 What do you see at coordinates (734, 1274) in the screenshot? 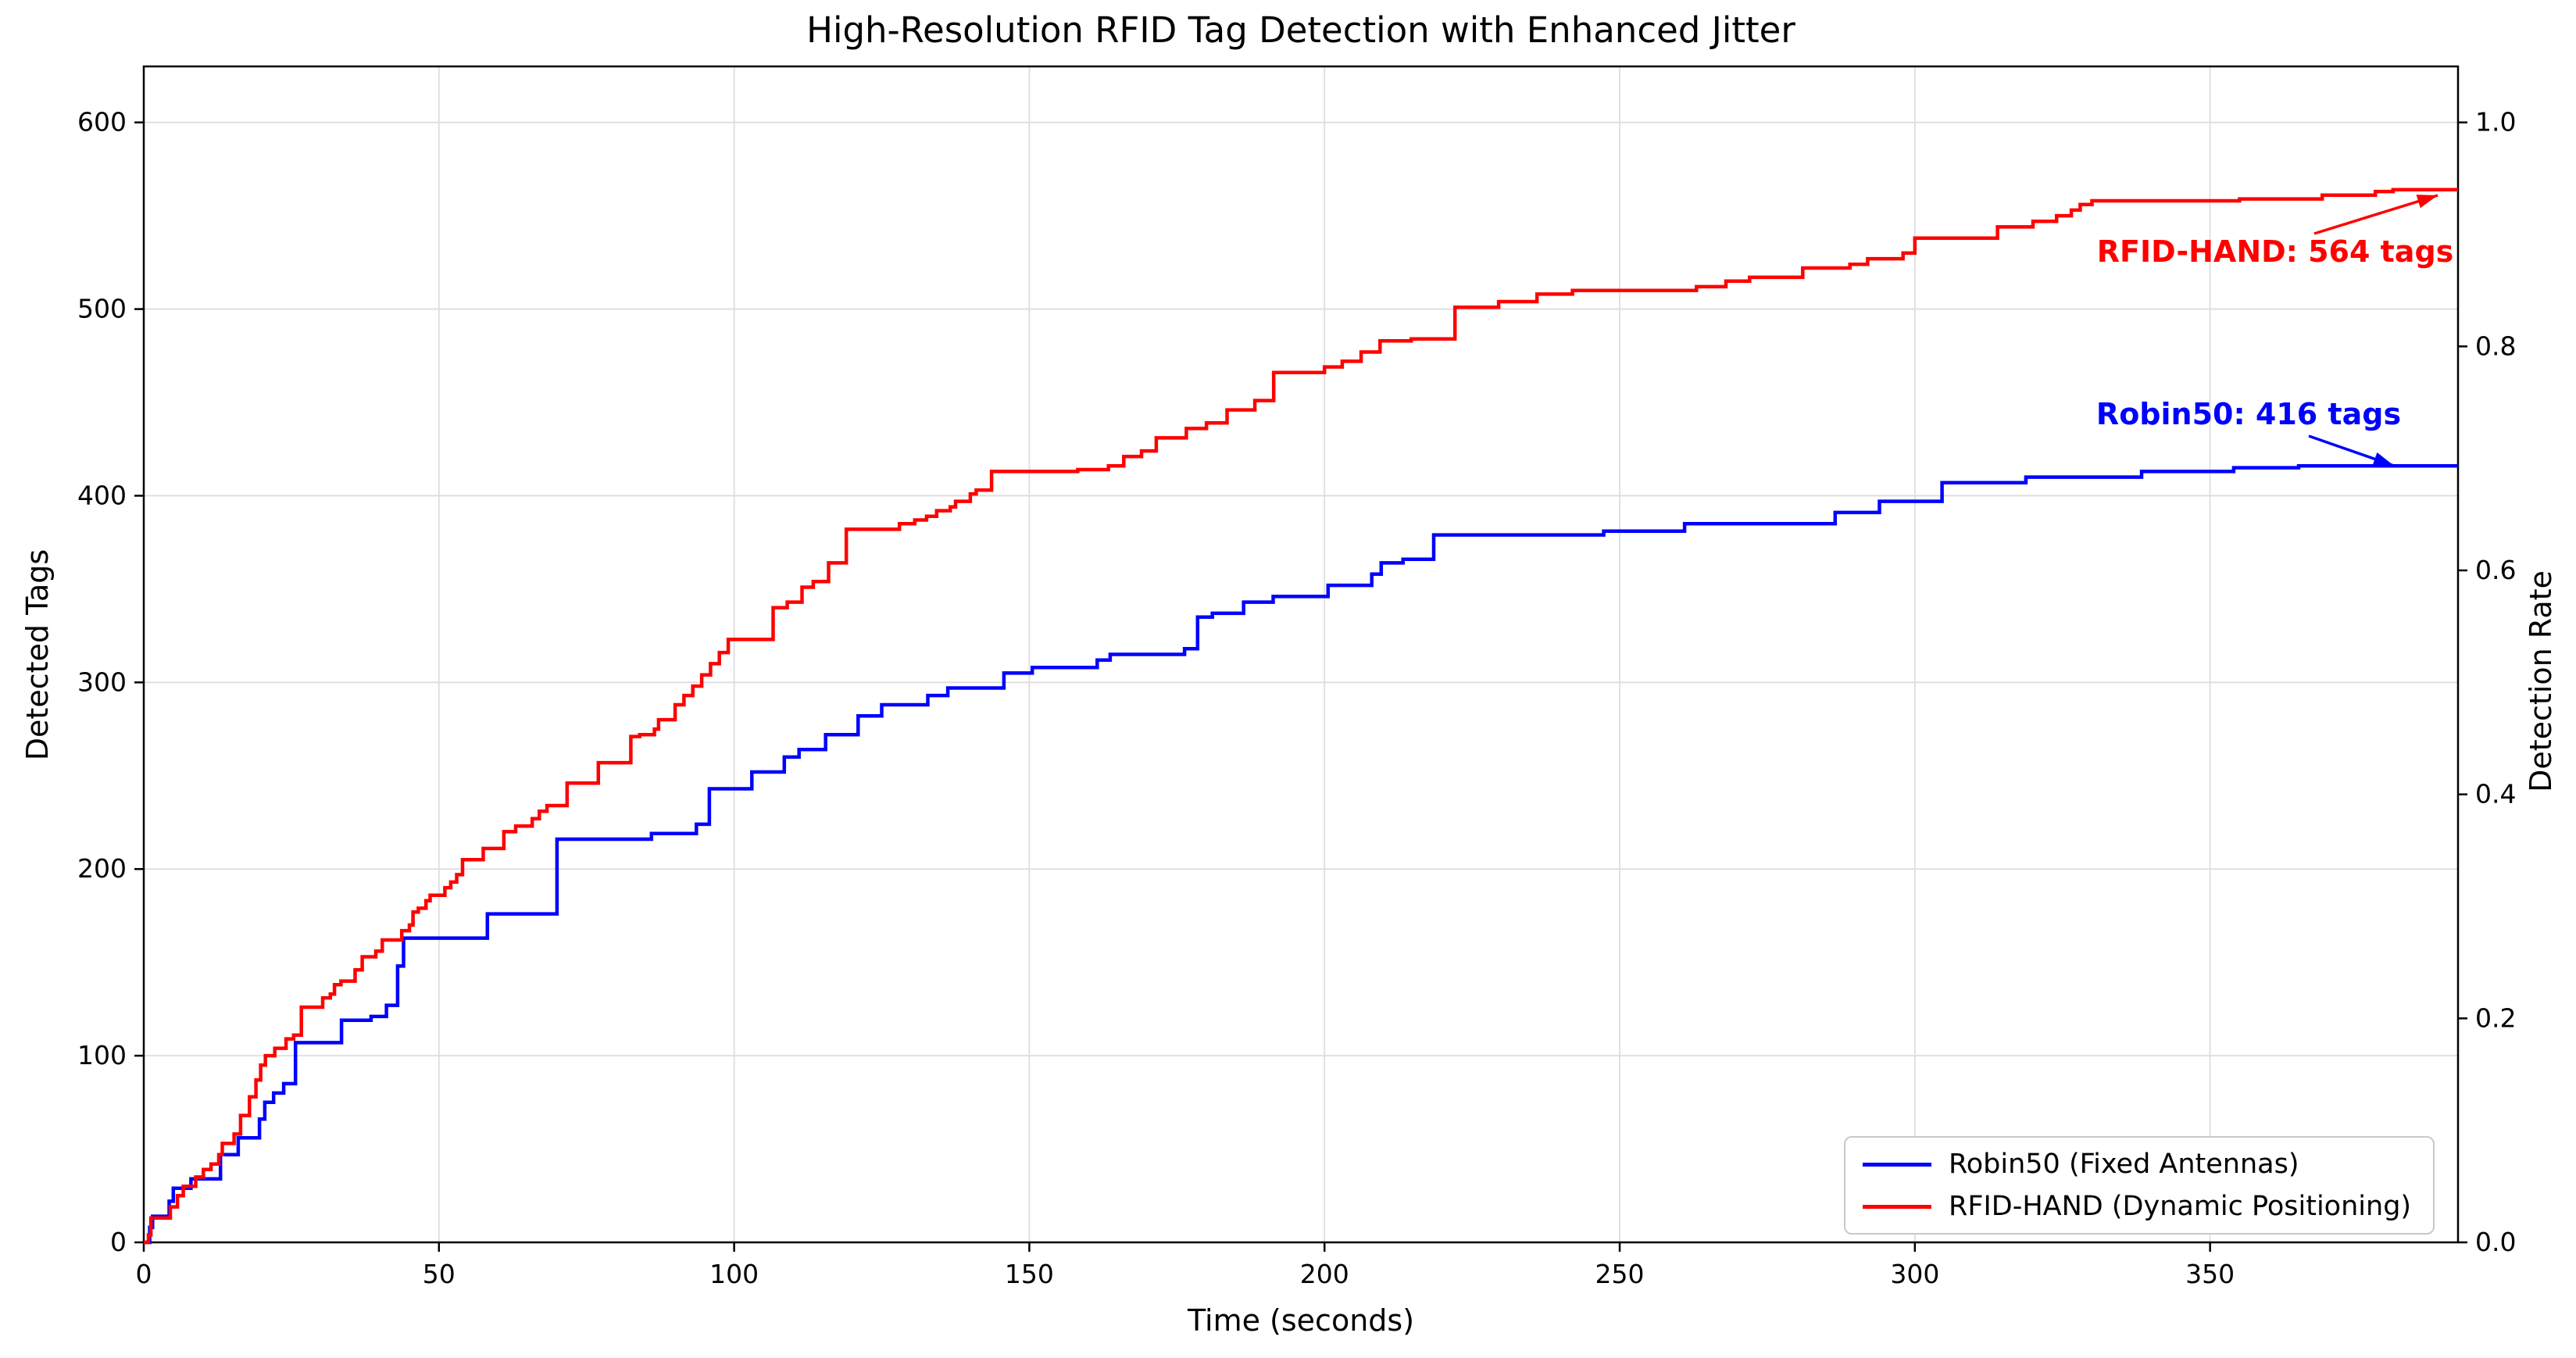
I see `x-tick-label: 100` at bounding box center [734, 1274].